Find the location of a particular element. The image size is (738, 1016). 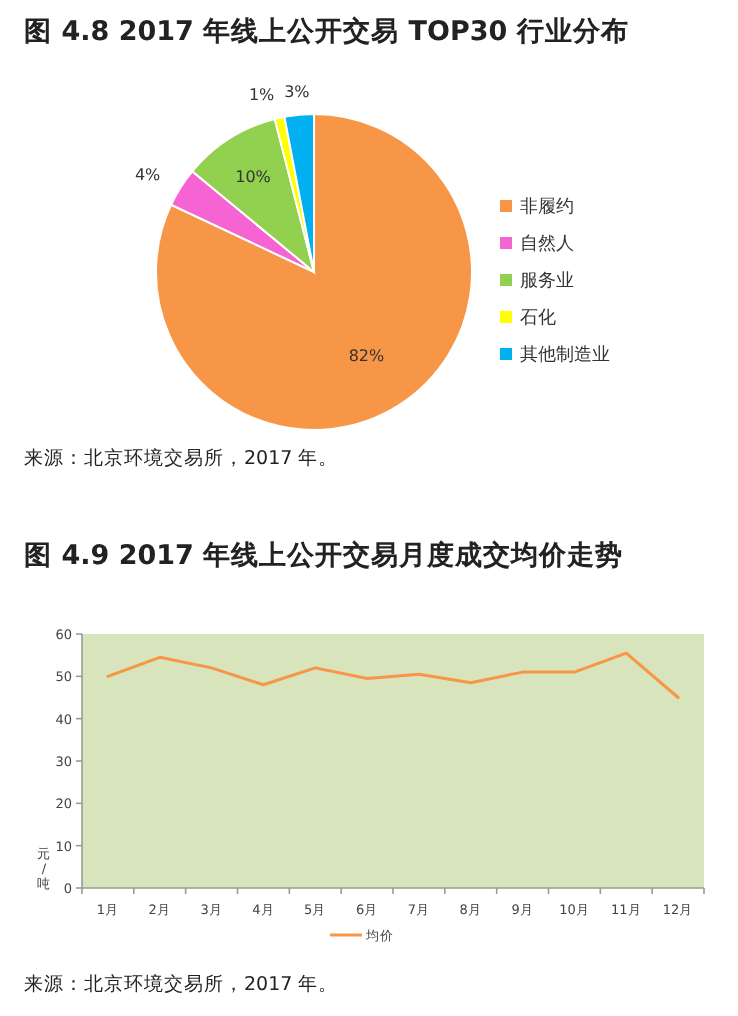

legend-label: 服务业 is located at coordinates (547, 281).